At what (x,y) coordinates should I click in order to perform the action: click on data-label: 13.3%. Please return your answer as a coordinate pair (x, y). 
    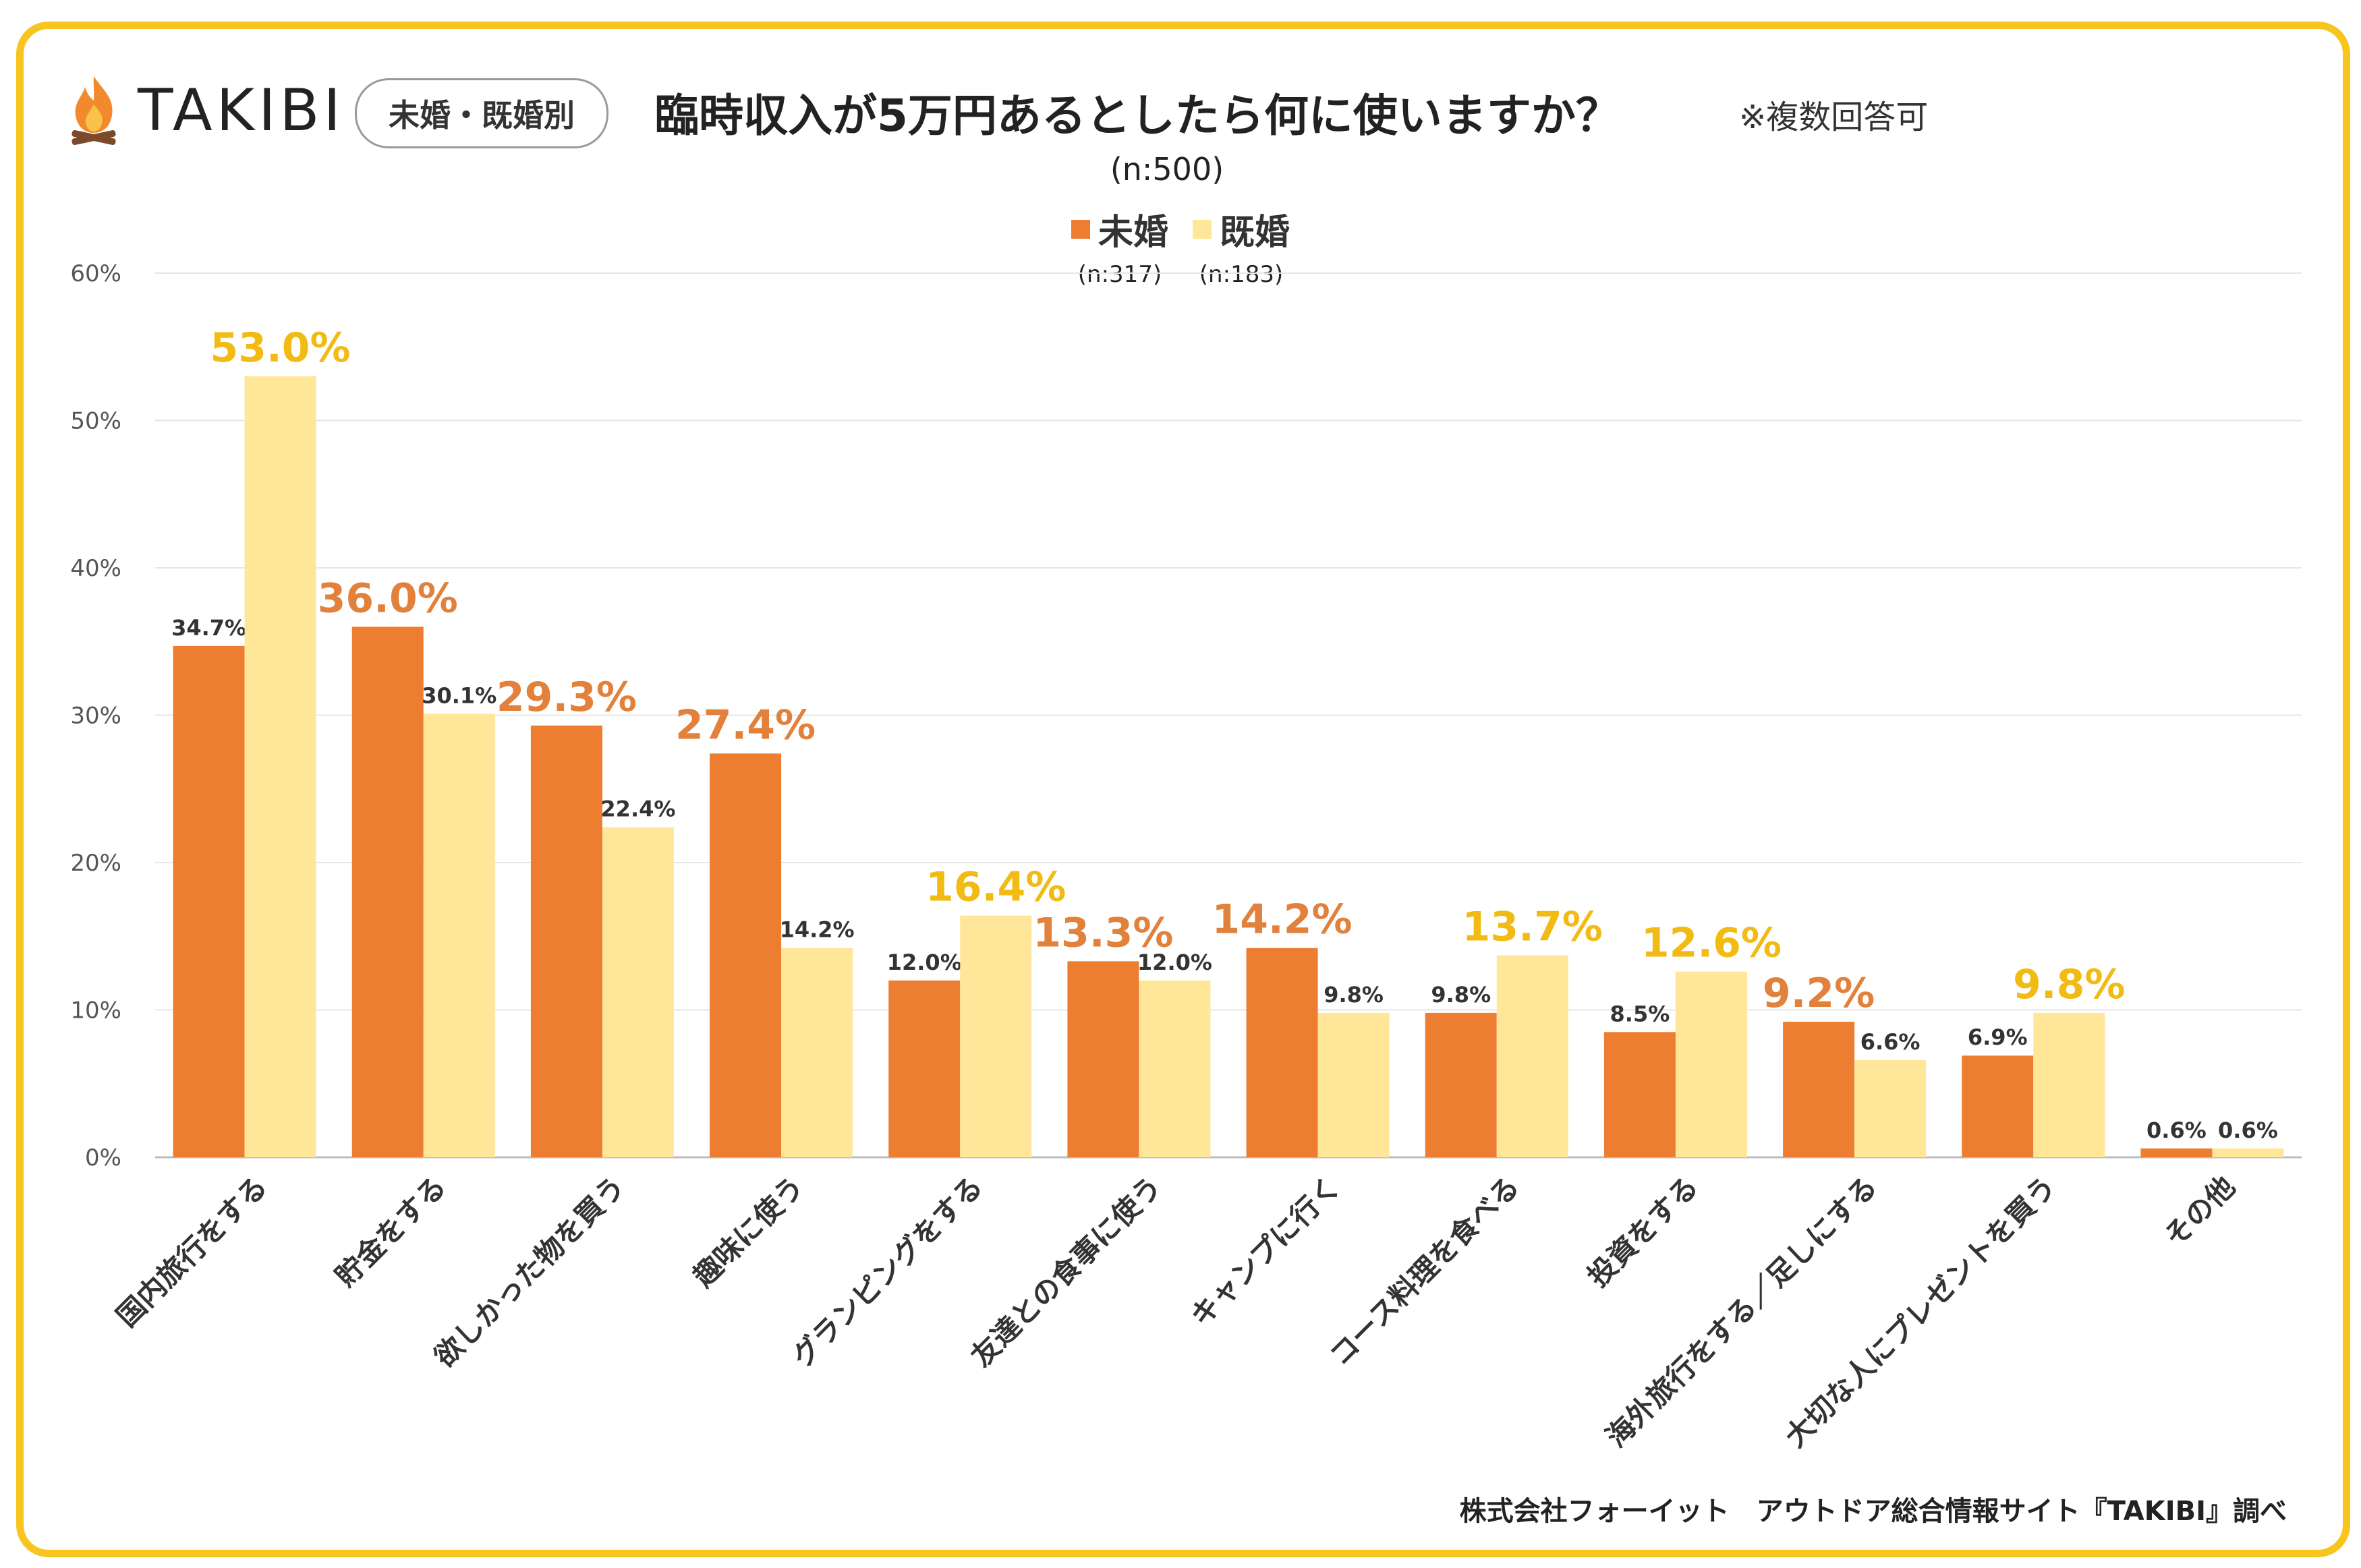
    Looking at the image, I should click on (1103, 932).